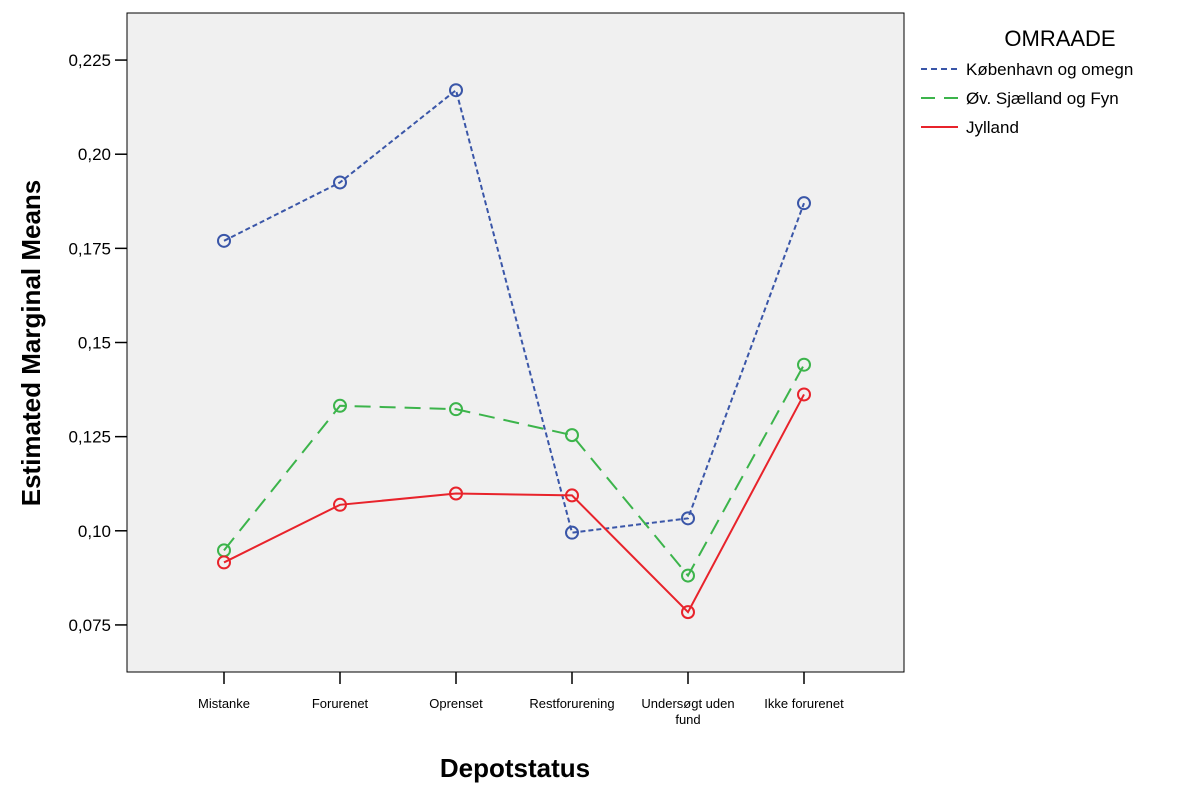 The width and height of the screenshot is (1185, 787). What do you see at coordinates (992, 127) in the screenshot?
I see `legend-label: Jylland` at bounding box center [992, 127].